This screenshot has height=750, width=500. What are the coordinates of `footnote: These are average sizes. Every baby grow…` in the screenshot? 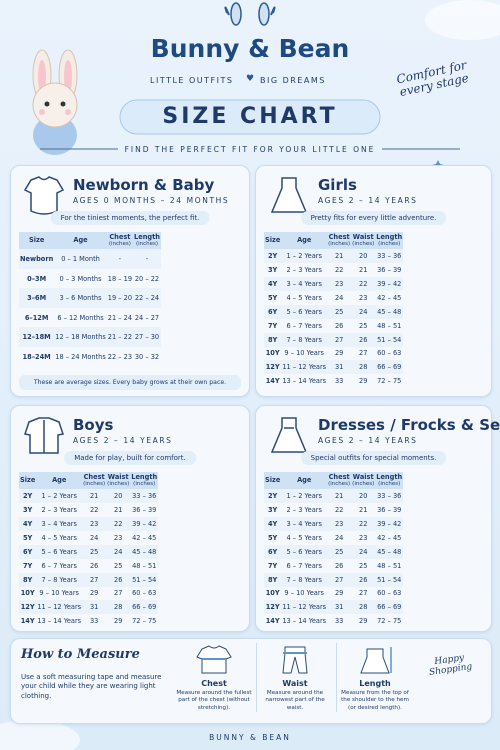 It's located at (130, 382).